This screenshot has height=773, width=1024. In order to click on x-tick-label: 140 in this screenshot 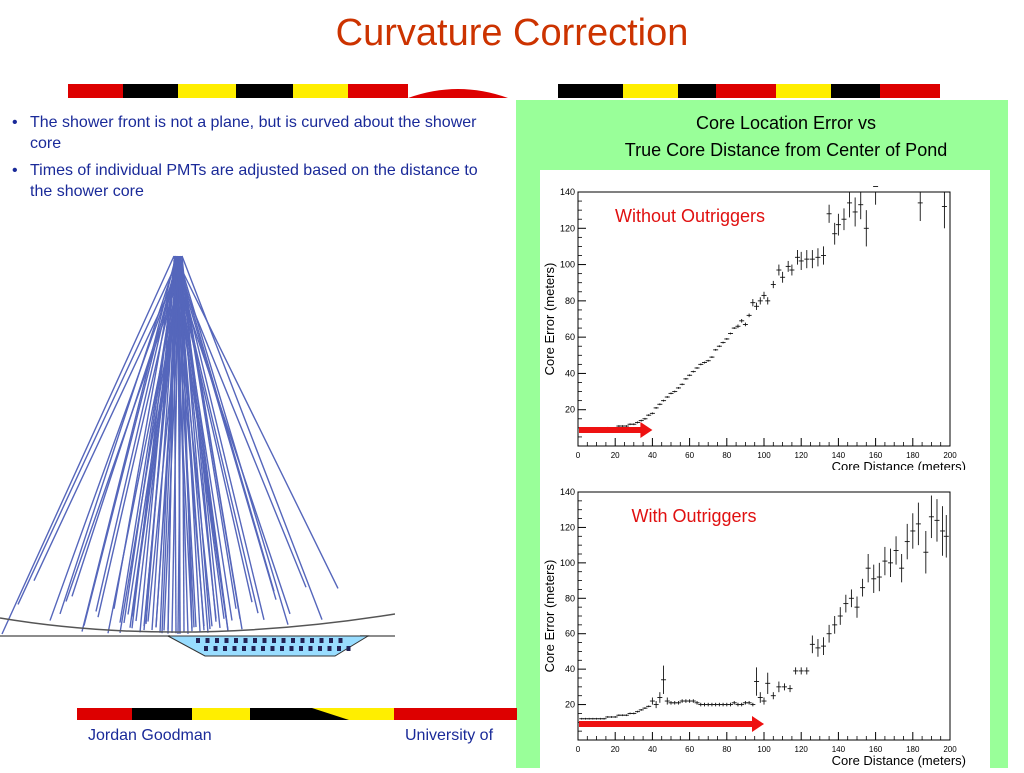, I will do `click(839, 455)`.